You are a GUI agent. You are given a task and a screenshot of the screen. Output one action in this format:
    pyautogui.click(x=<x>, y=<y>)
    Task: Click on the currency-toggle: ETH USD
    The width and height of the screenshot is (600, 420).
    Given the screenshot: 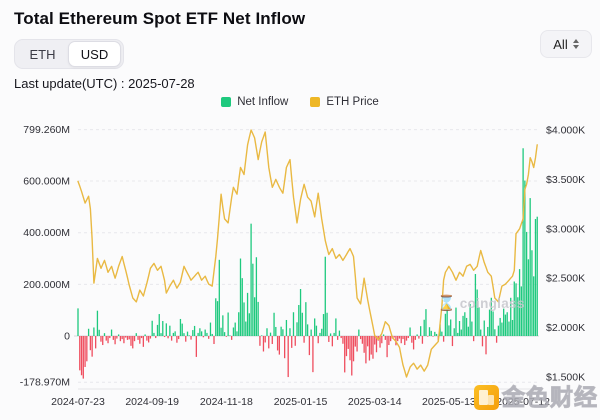 What is the action you would take?
    pyautogui.click(x=69, y=54)
    